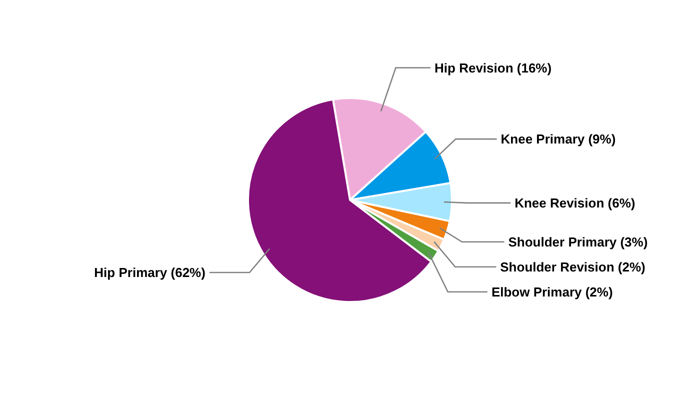  I want to click on slice-label: Shoulder Primary (3%), so click(578, 242).